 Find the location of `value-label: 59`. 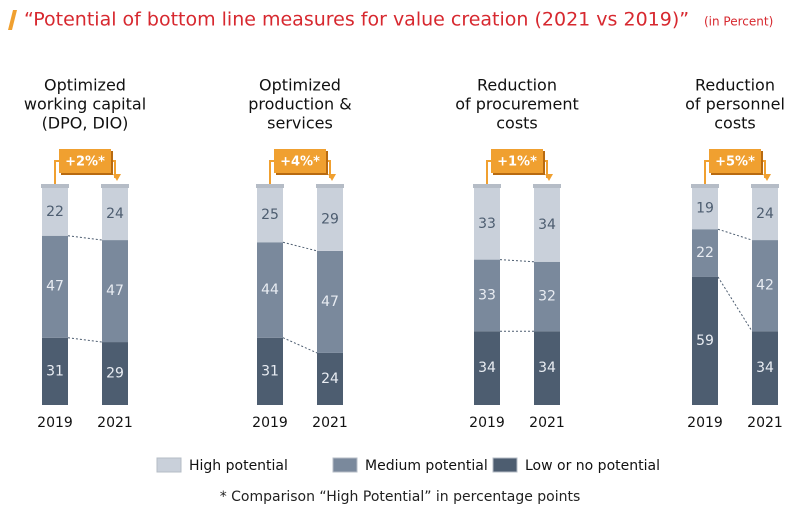

value-label: 59 is located at coordinates (705, 341).